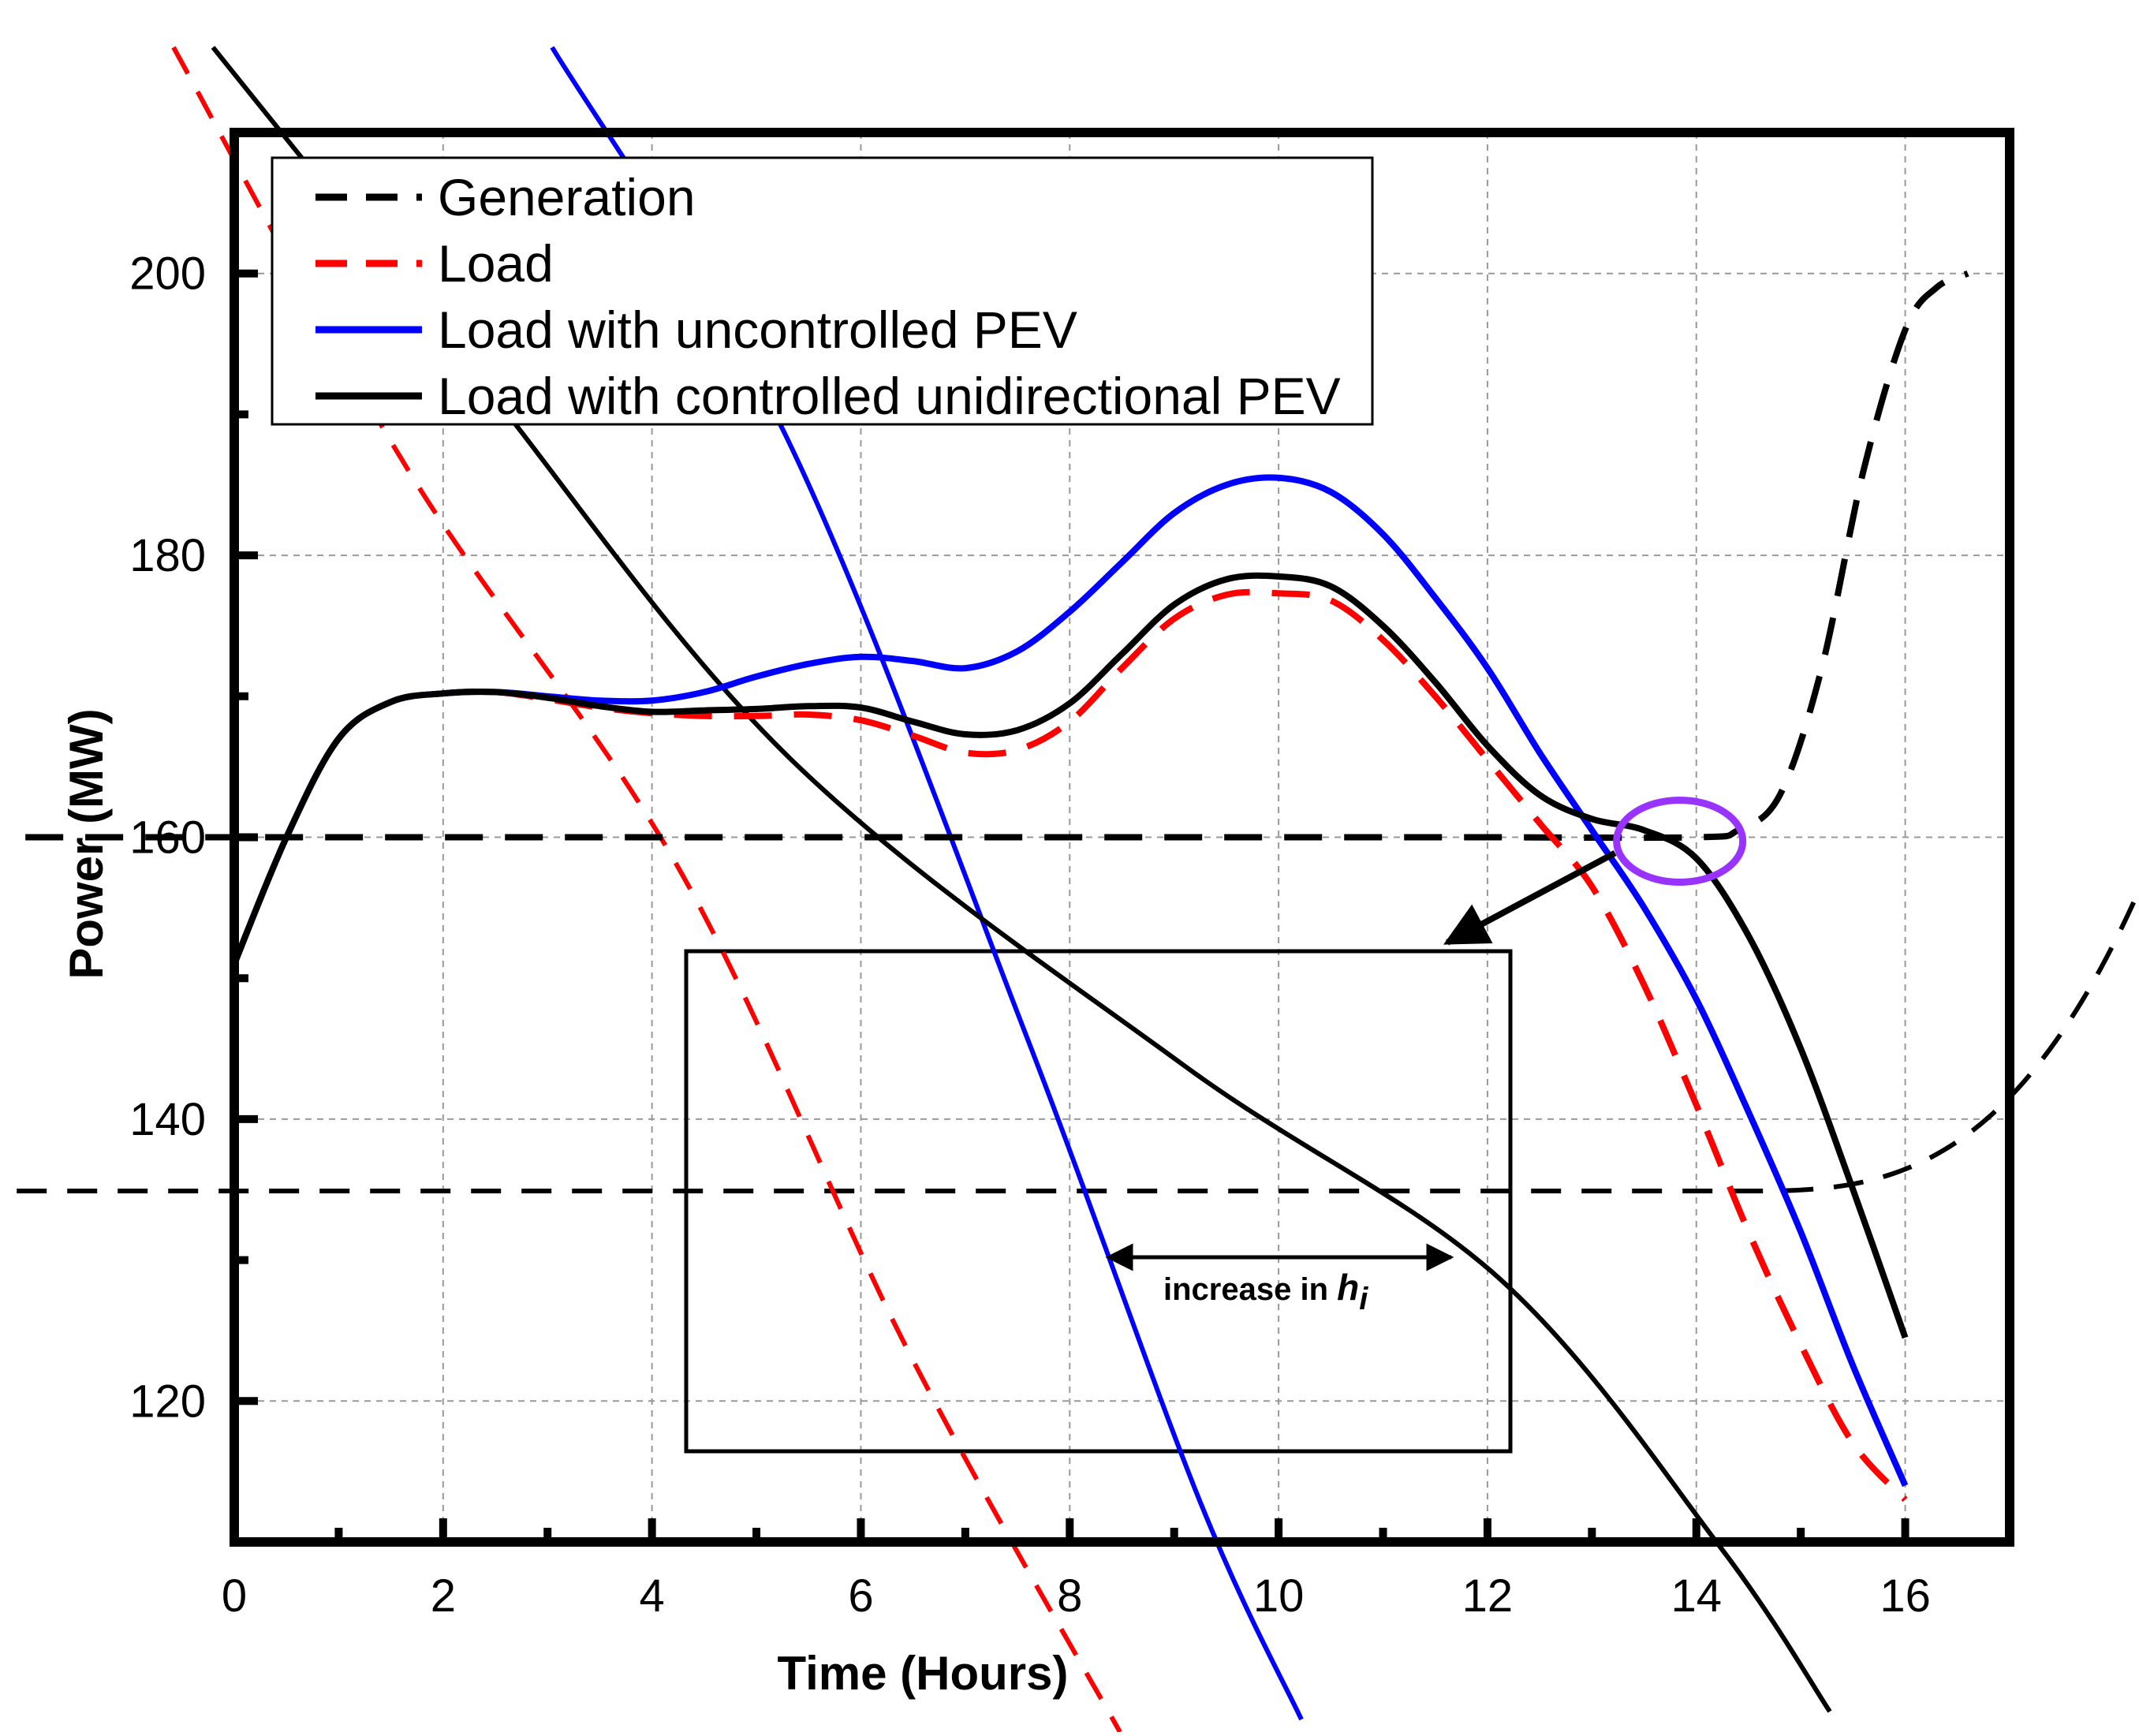 Image resolution: width=2139 pixels, height=1736 pixels. Describe the element at coordinates (167, 555) in the screenshot. I see `y-tick-label: 180` at that location.